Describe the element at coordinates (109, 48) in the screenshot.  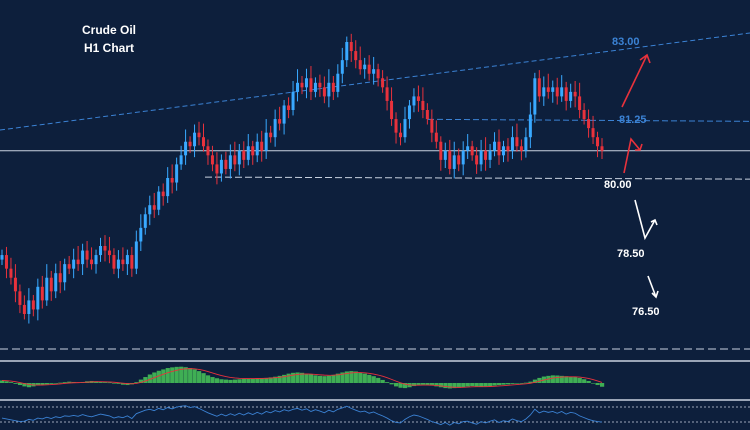
I see `chart-subtitle: H1 Chart` at that location.